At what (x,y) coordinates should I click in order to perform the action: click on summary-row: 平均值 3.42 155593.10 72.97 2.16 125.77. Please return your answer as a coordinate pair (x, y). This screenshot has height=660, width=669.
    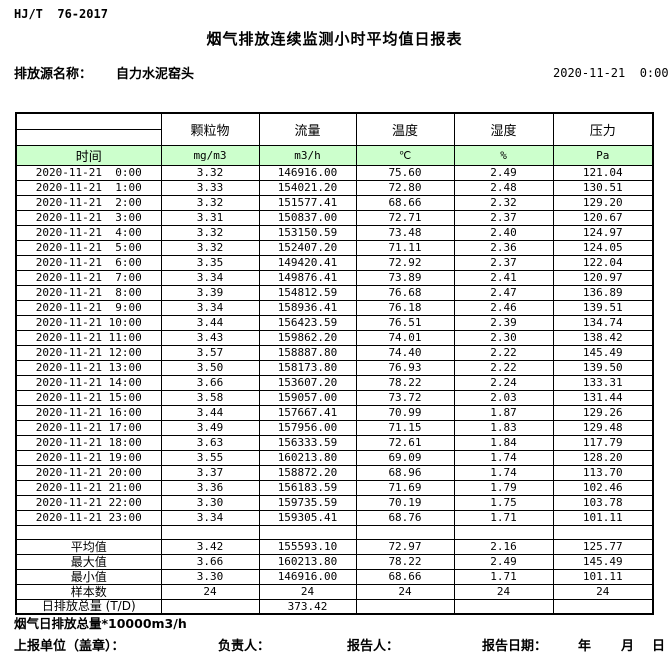
    Looking at the image, I should click on (334, 546).